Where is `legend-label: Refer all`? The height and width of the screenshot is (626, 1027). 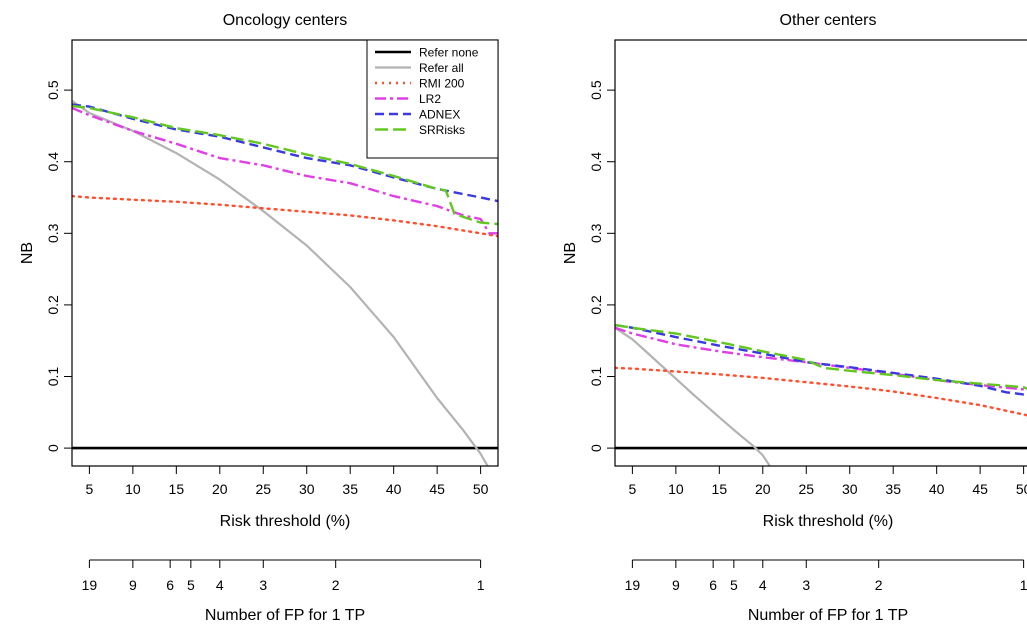
legend-label: Refer all is located at coordinates (441, 68).